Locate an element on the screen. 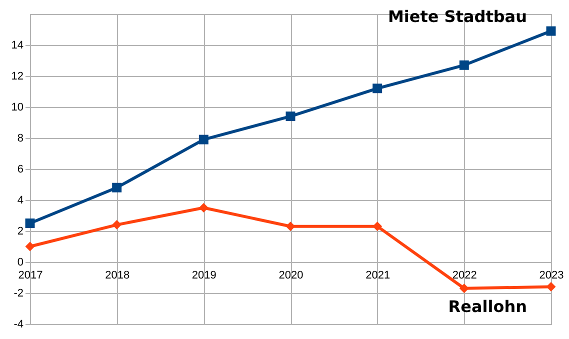 This screenshot has width=569, height=339. y-tick-label: 14 is located at coordinates (17, 46).